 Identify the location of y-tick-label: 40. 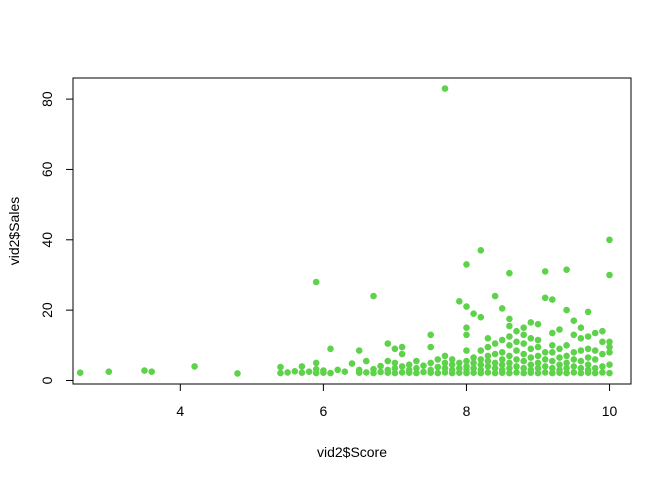
(47, 240).